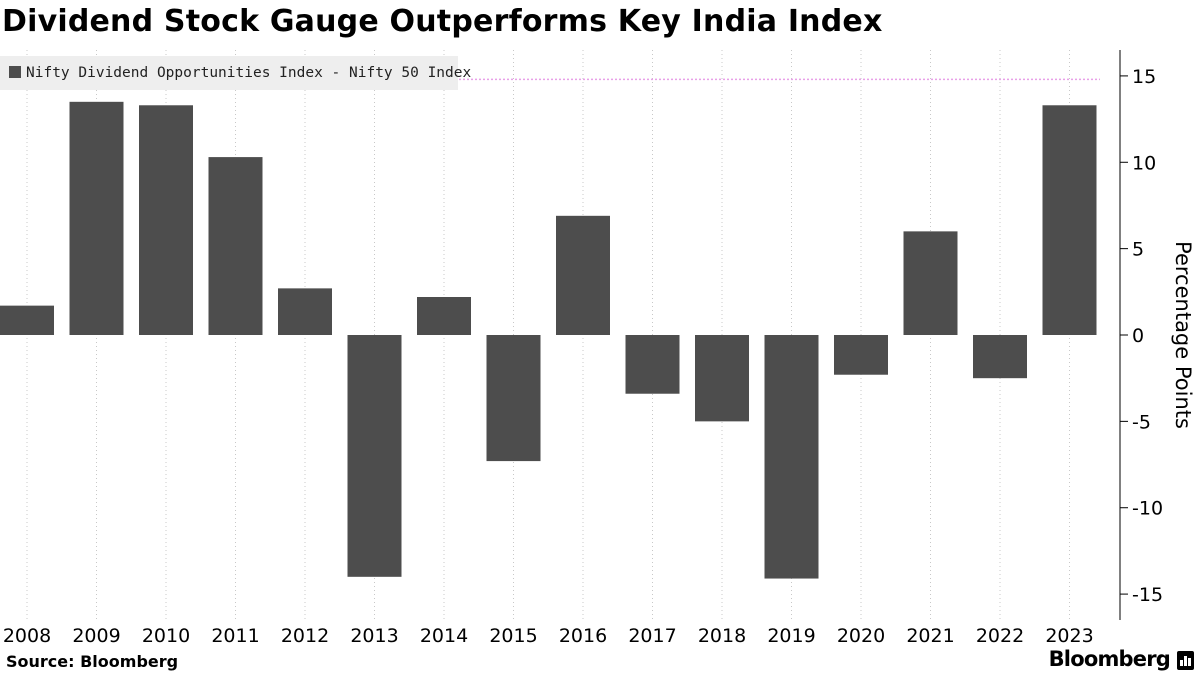  I want to click on y-ticks-layer: 15 10 5 0 -5 -10 -15, so click(1141, 336).